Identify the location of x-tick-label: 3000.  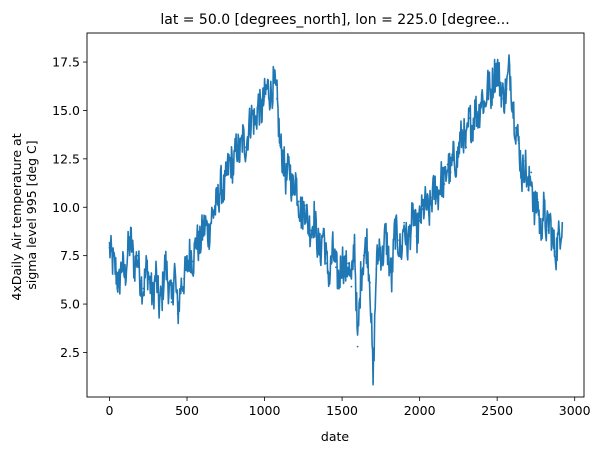
(575, 410).